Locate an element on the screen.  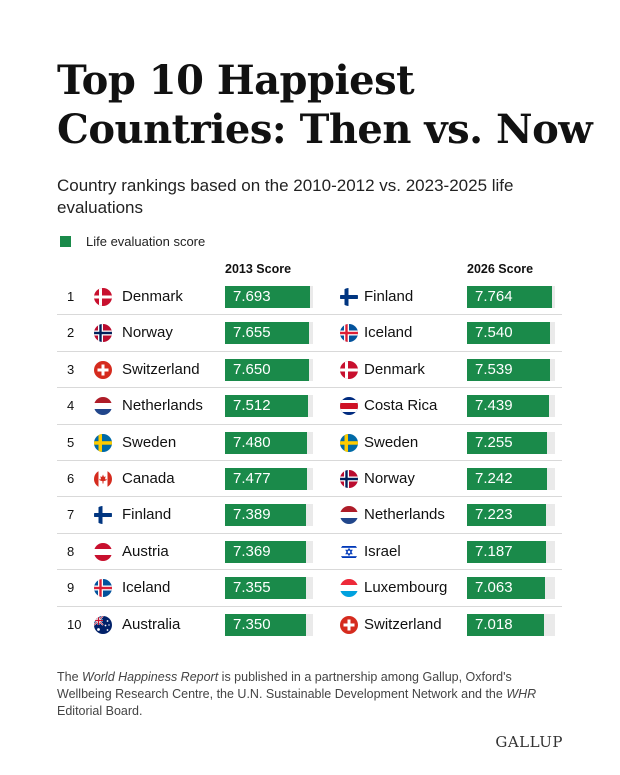
score-bar: 7.655 is located at coordinates (267, 333).